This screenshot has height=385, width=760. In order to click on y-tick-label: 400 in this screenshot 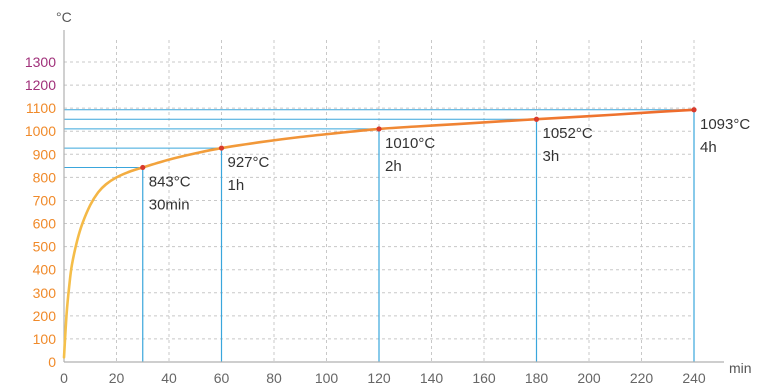, I will do `click(45, 270)`.